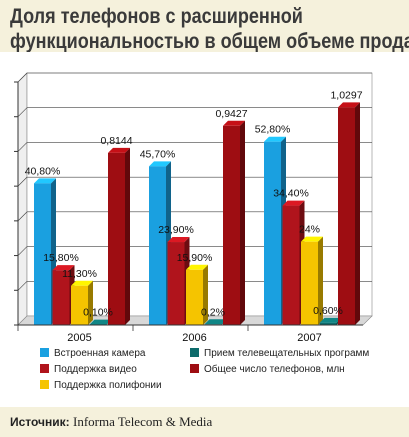 The image size is (409, 437). Describe the element at coordinates (156, 16) in the screenshot. I see `chart-title-line1: Доля телефонов с расширенной` at that location.